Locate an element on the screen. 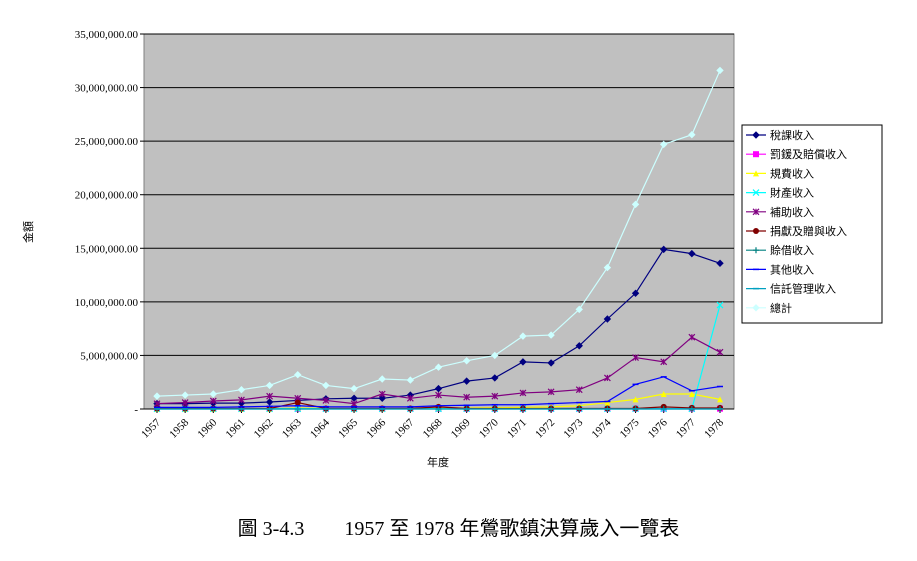 Image resolution: width=917 pixels, height=561 pixels. legend-item: 規費收入 is located at coordinates (780, 173).